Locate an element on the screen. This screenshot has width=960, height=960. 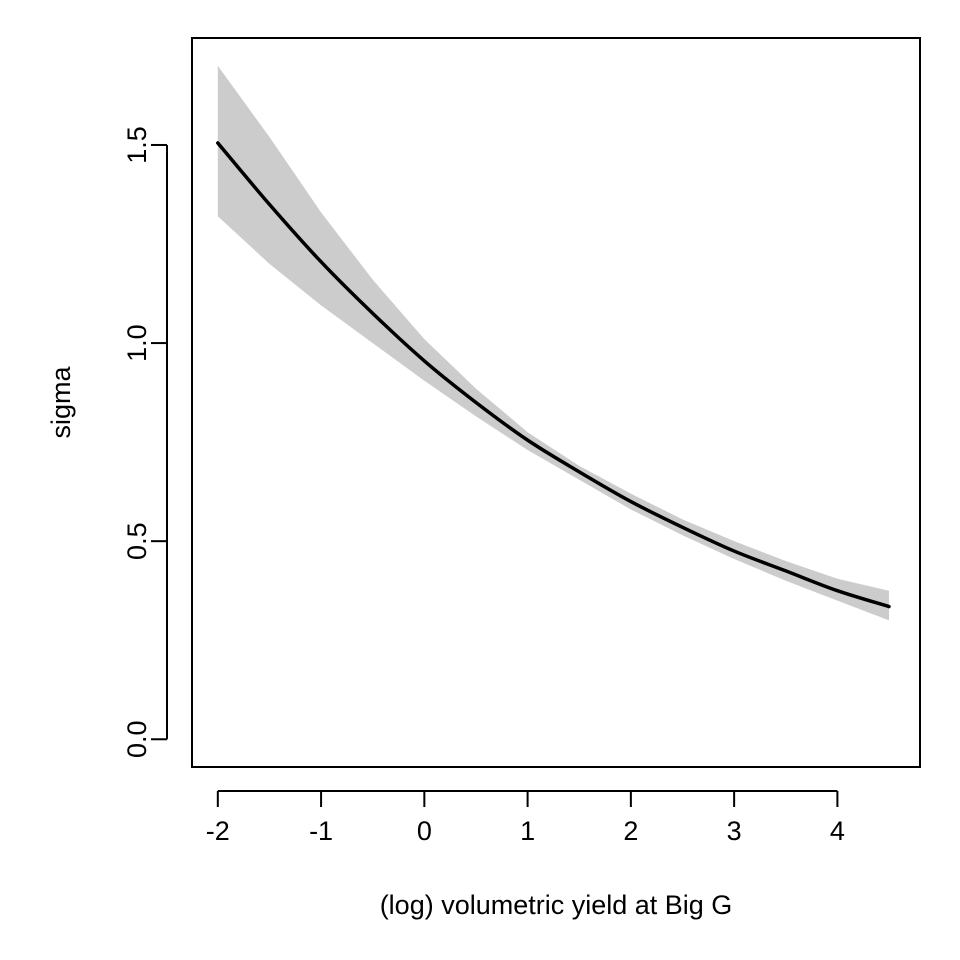
x-tick-label: 2 is located at coordinates (630, 831).